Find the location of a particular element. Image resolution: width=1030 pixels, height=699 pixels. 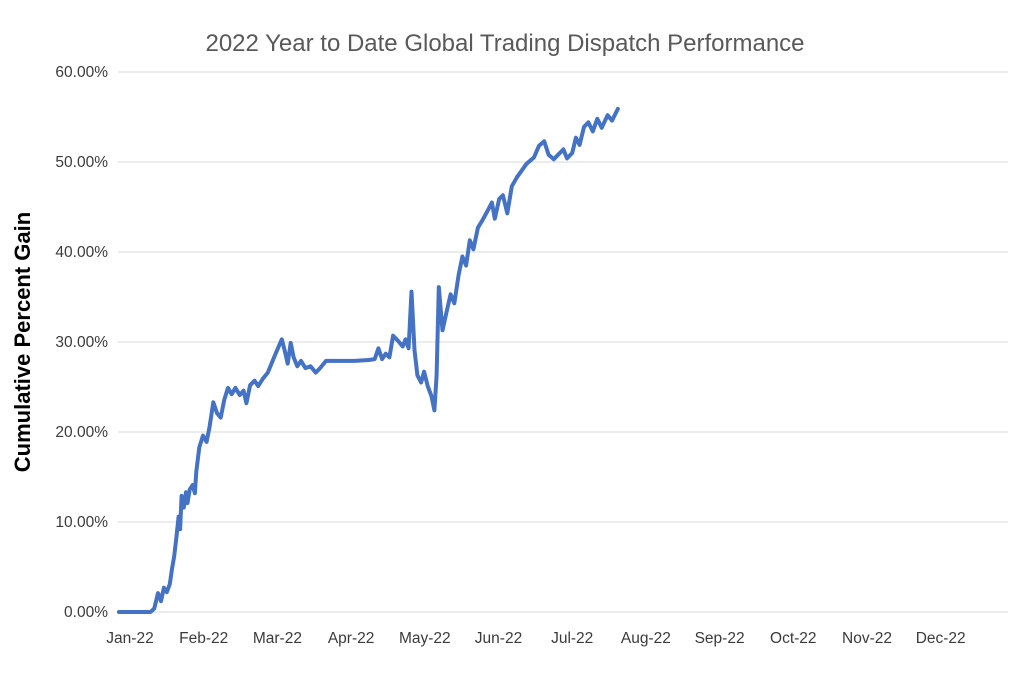

x-tick-label: May-22 is located at coordinates (425, 638).